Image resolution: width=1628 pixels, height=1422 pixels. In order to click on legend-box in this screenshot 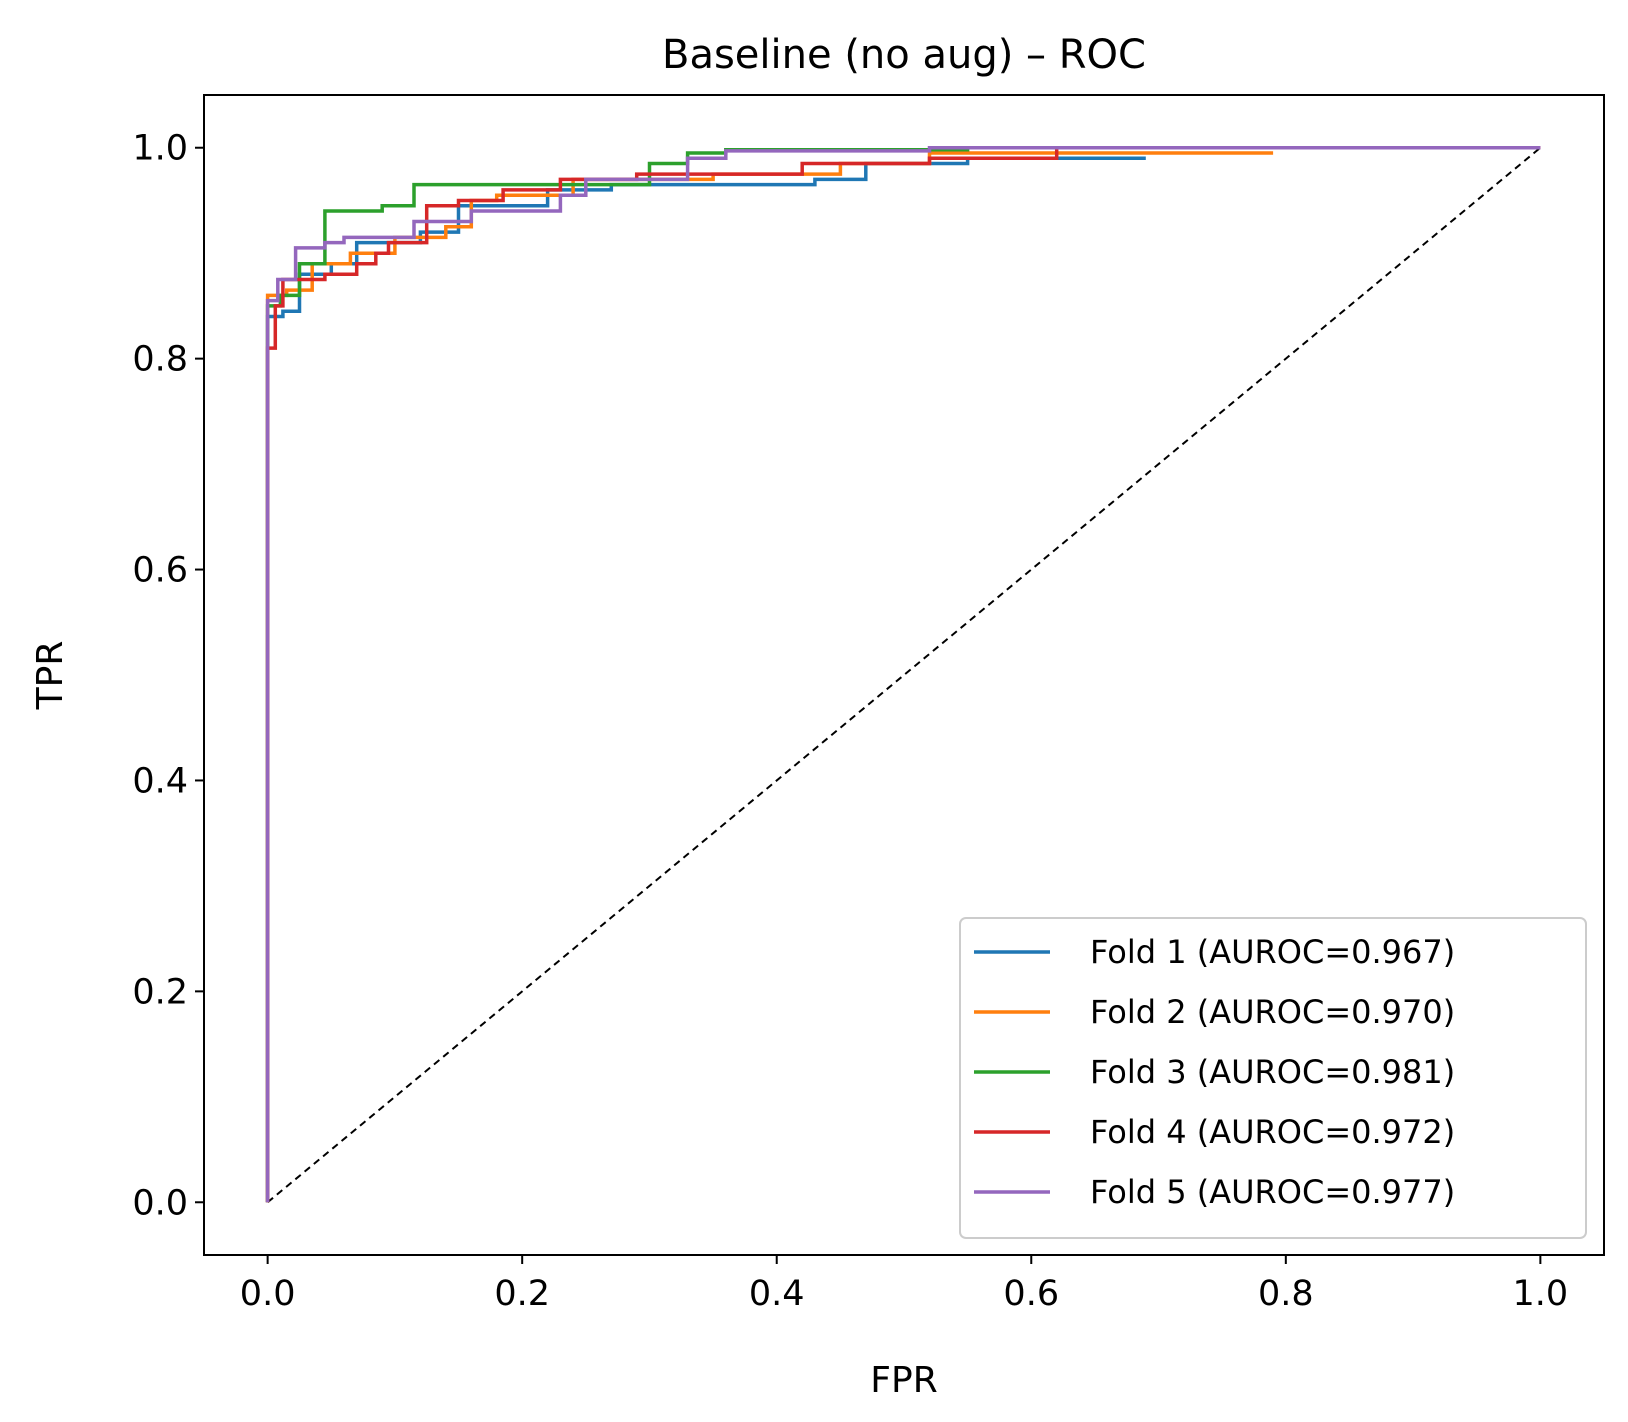, I will do `click(1273, 1078)`.